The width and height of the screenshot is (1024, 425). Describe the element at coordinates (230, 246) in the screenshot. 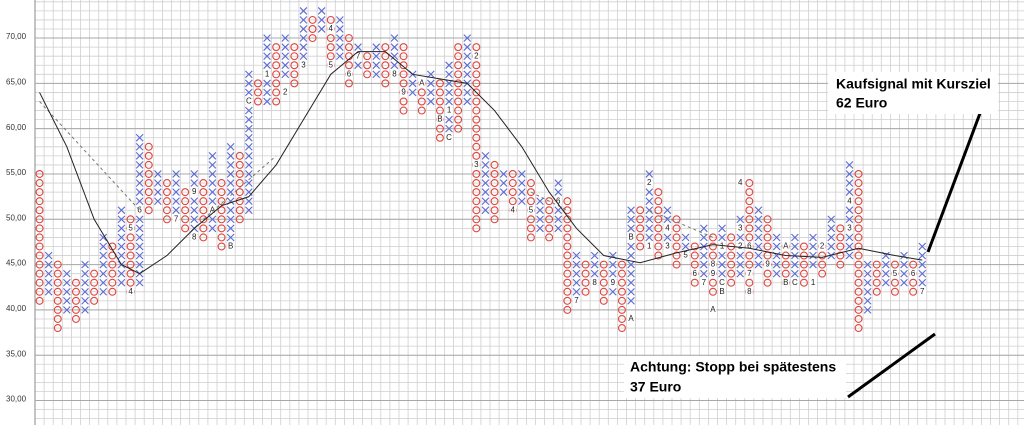

I see `month-marker: B` at that location.